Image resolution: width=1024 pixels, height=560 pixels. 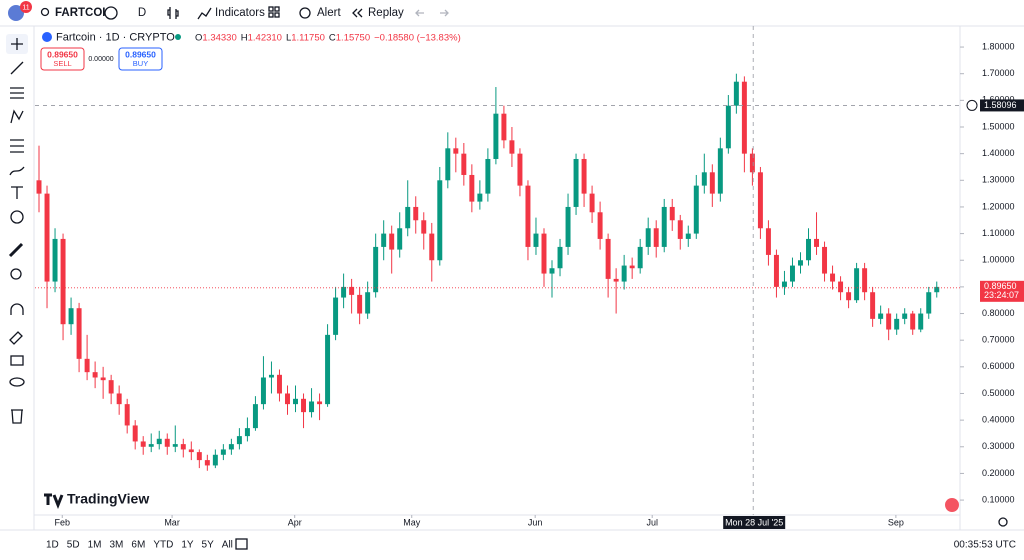 What do you see at coordinates (16, 13) in the screenshot?
I see `avatar` at bounding box center [16, 13].